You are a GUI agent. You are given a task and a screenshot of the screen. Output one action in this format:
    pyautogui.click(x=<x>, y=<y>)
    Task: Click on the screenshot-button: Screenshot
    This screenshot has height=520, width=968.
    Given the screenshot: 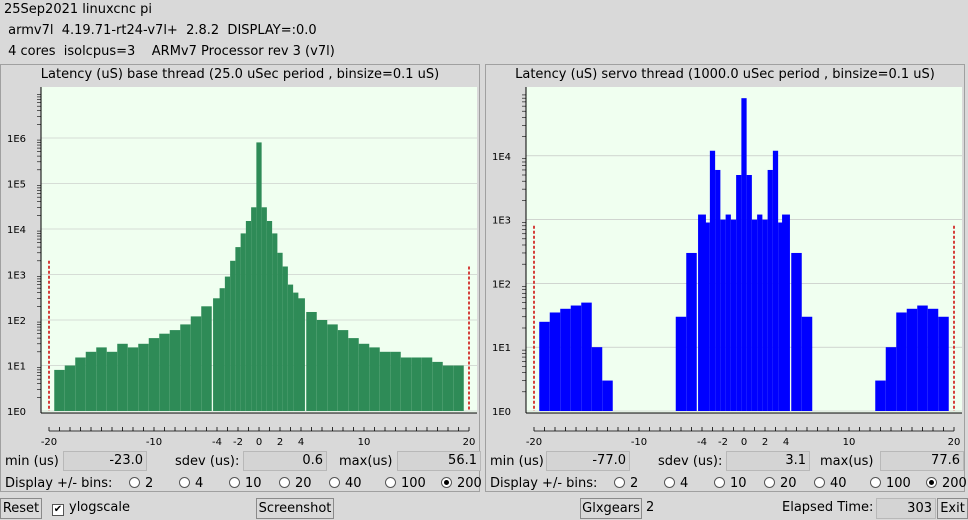 What is the action you would take?
    pyautogui.click(x=295, y=508)
    